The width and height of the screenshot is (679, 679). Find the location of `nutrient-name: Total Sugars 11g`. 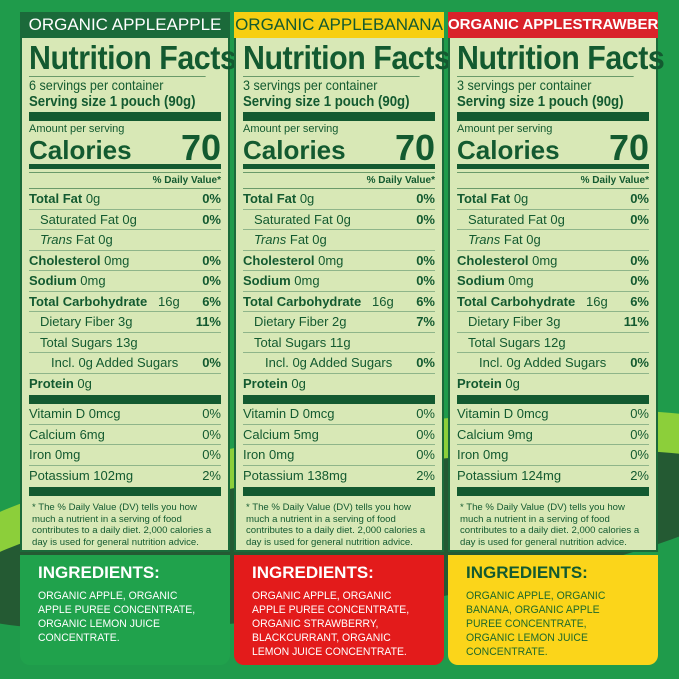

nutrient-name: Total Sugars 11g is located at coordinates (297, 343).